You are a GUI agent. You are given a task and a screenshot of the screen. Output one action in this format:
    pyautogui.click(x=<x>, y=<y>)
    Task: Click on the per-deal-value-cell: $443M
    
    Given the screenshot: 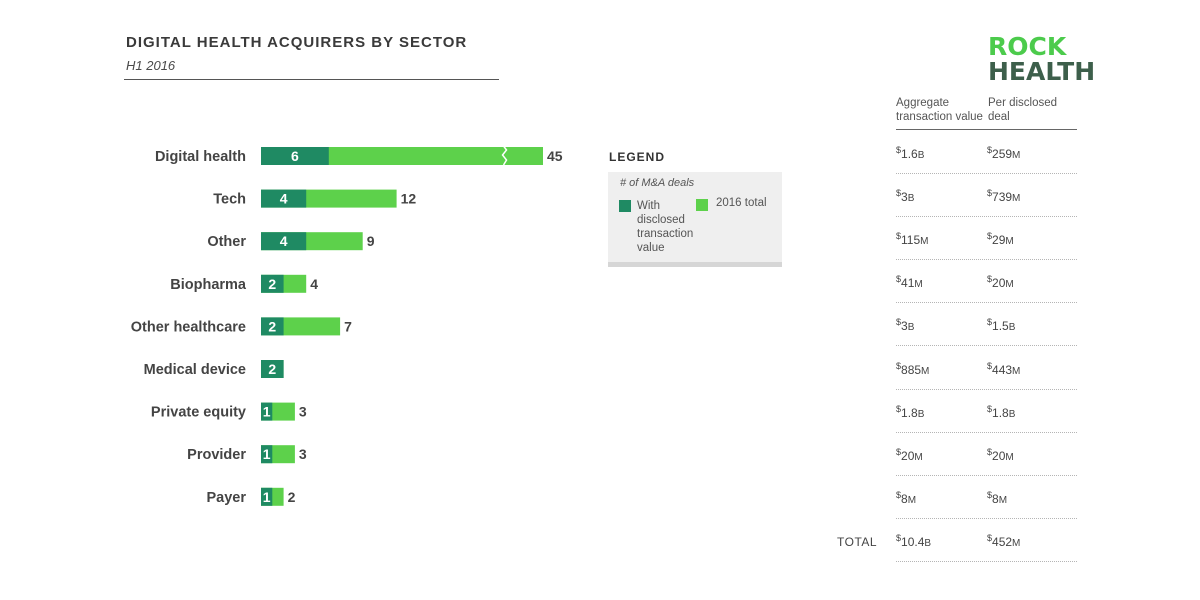 What is the action you would take?
    pyautogui.click(x=1004, y=368)
    